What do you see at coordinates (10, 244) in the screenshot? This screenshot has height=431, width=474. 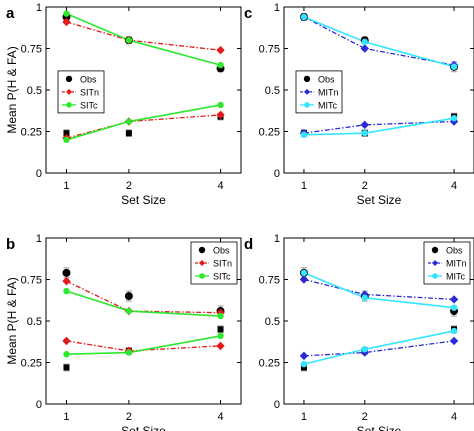 I see `panel-label: b` at bounding box center [10, 244].